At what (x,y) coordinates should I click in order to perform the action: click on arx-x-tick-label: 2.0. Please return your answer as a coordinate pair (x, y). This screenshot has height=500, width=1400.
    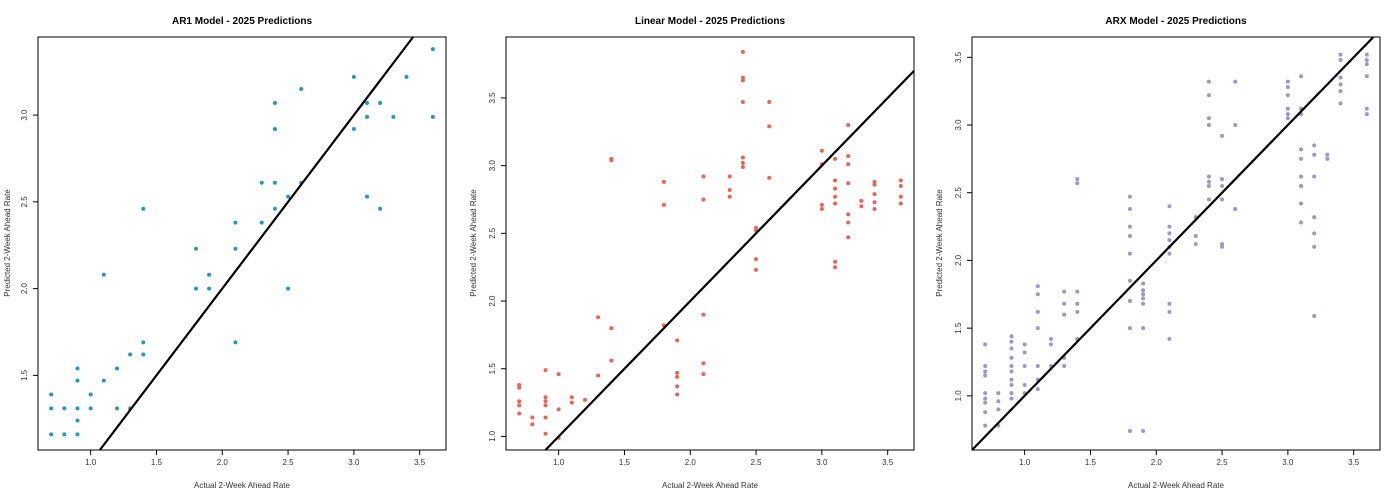
    Looking at the image, I should click on (1157, 462).